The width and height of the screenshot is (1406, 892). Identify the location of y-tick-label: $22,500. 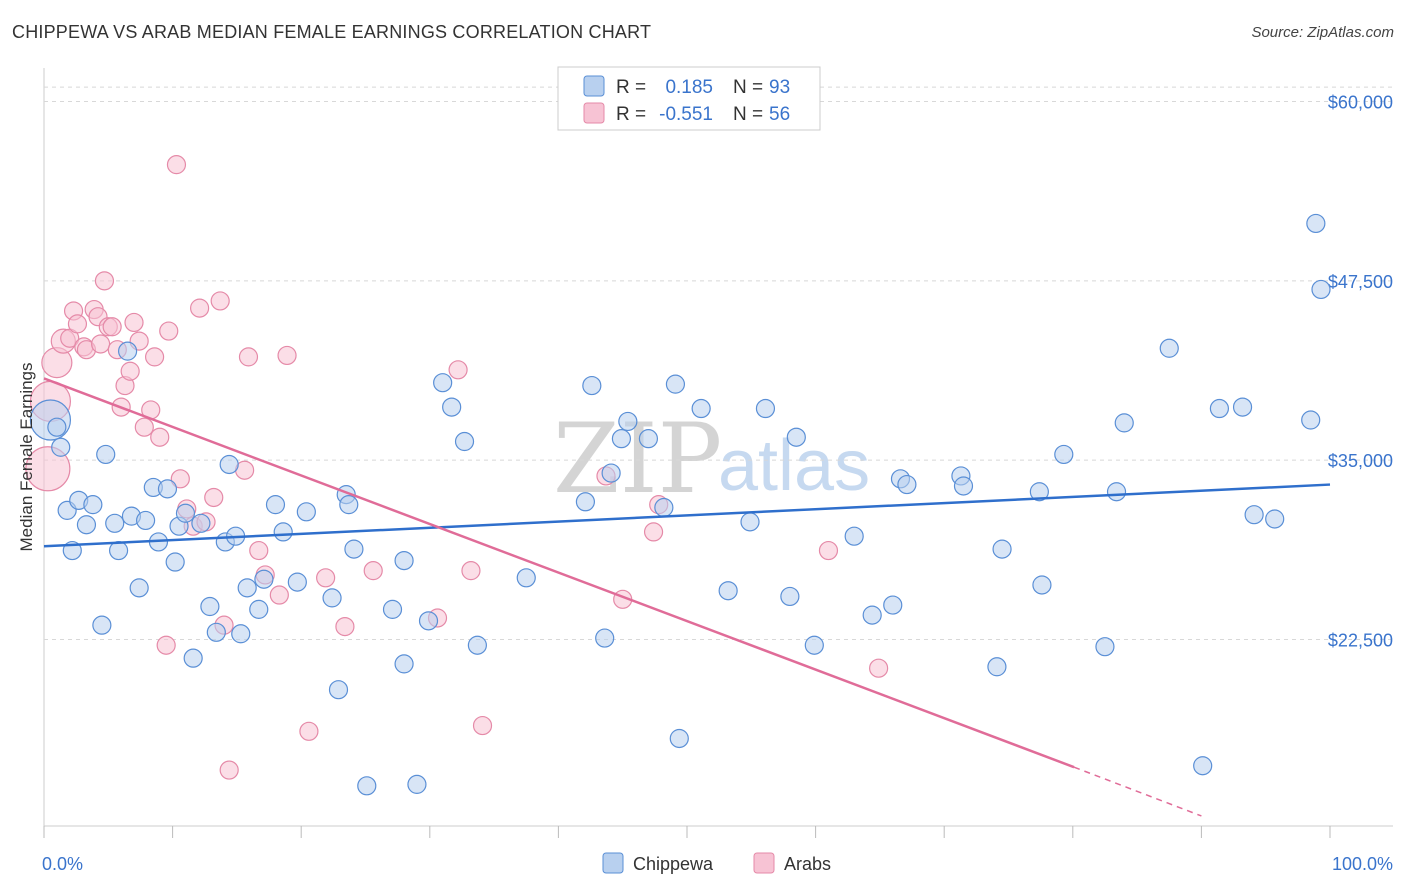
(1360, 641).